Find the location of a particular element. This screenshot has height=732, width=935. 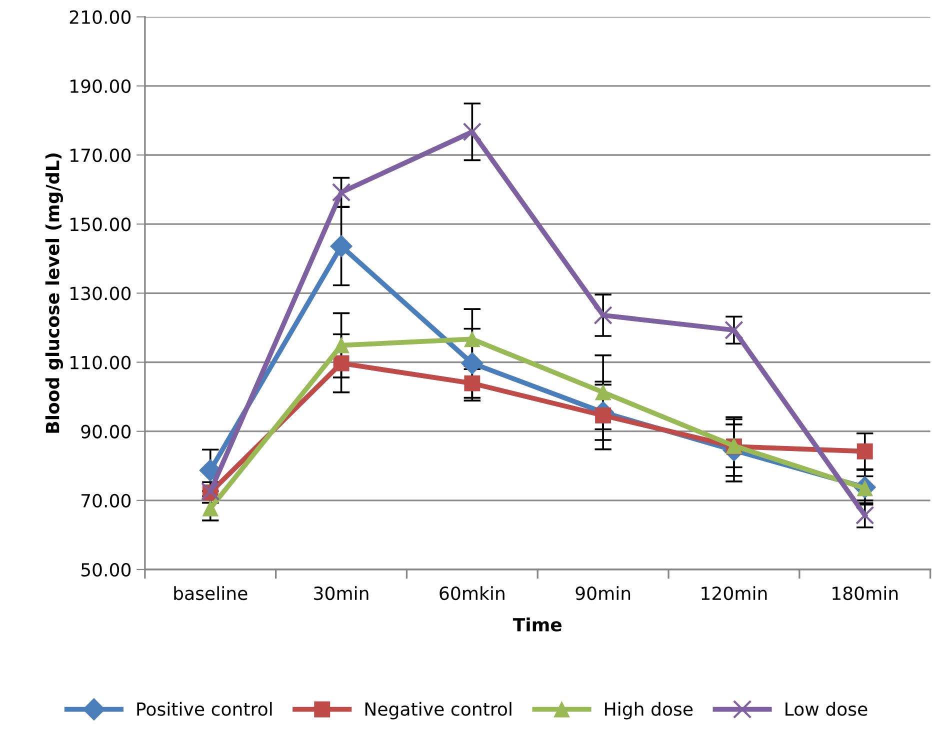

legend-label: High dose is located at coordinates (649, 711).